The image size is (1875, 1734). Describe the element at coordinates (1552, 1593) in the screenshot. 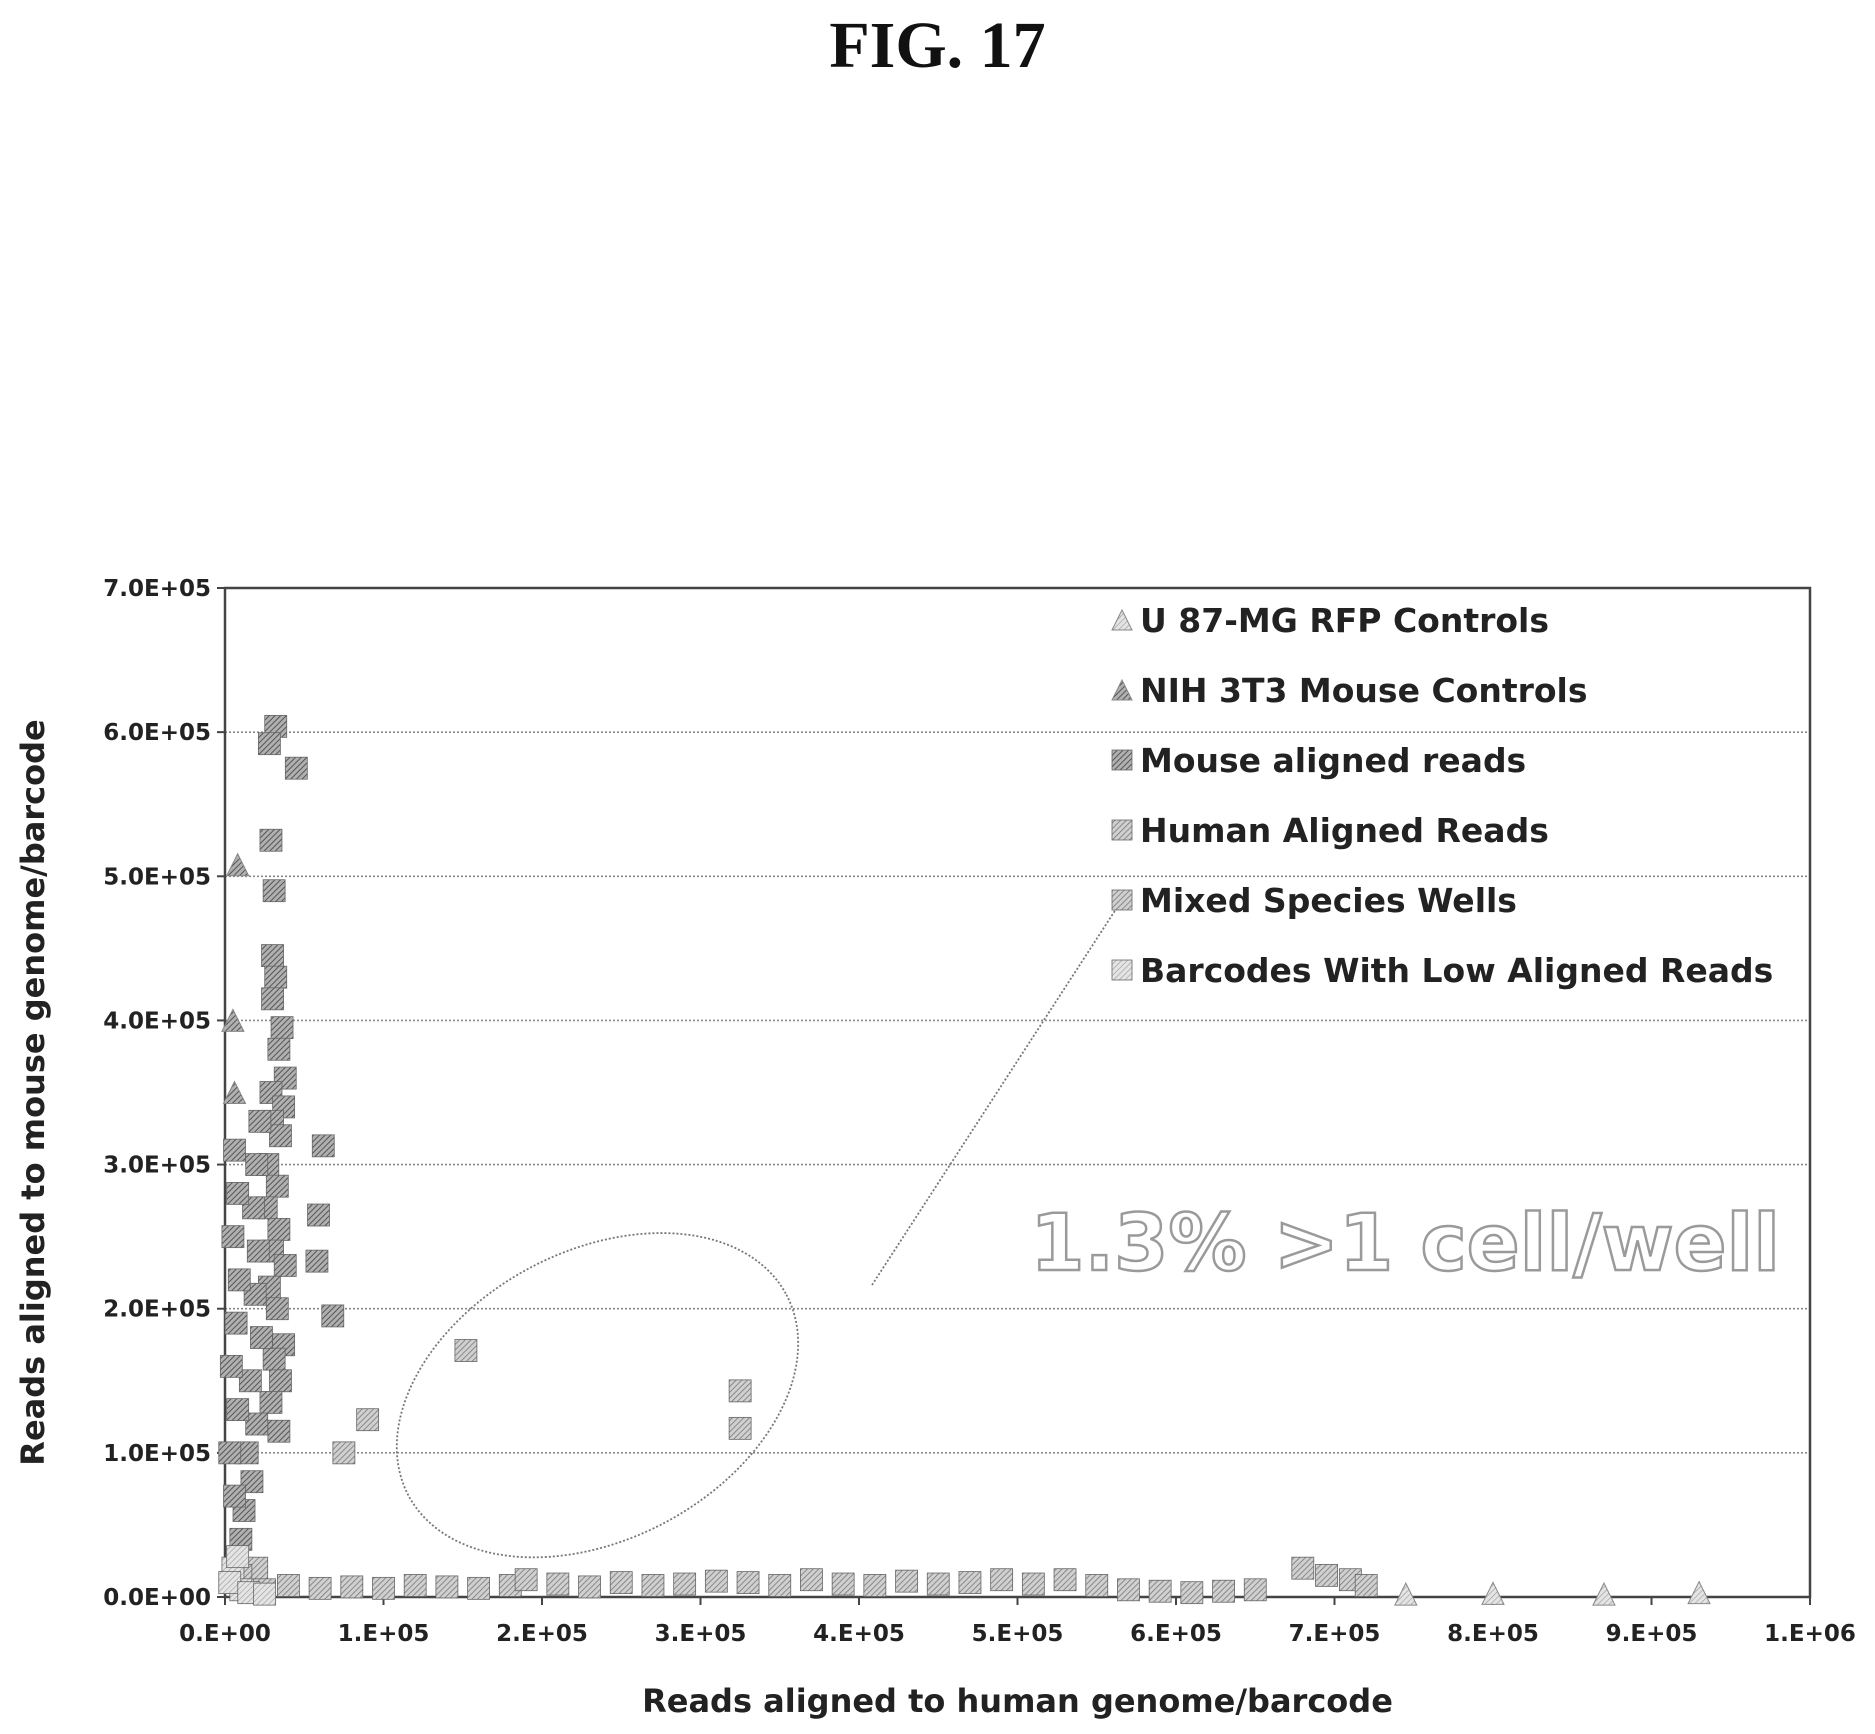

I see `series-u-87-mg-rfp-controls` at that location.